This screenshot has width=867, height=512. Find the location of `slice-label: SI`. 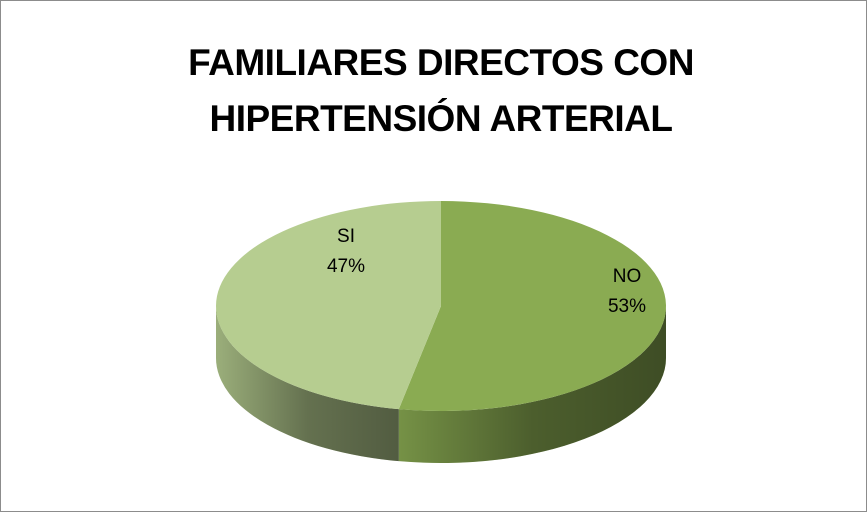

slice-label: SI is located at coordinates (346, 236).